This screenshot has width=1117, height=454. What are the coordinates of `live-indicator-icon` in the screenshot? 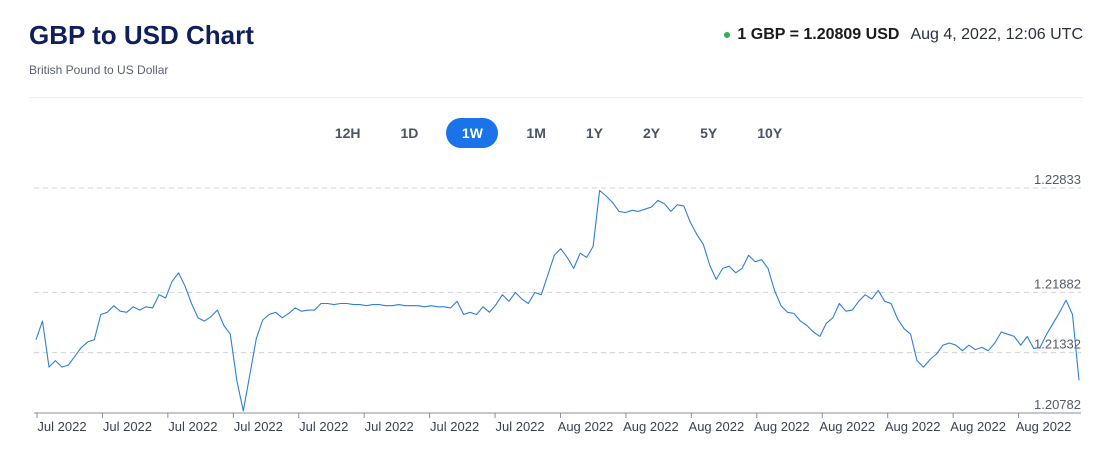 It's located at (727, 35).